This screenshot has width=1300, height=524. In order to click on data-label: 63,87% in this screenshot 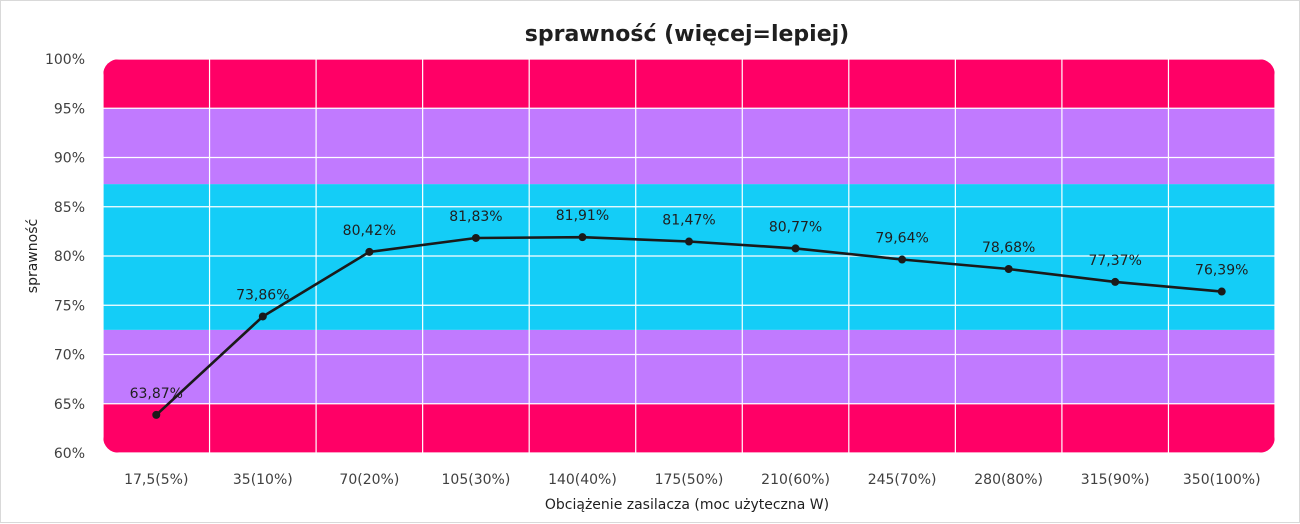, I will do `click(156, 394)`.